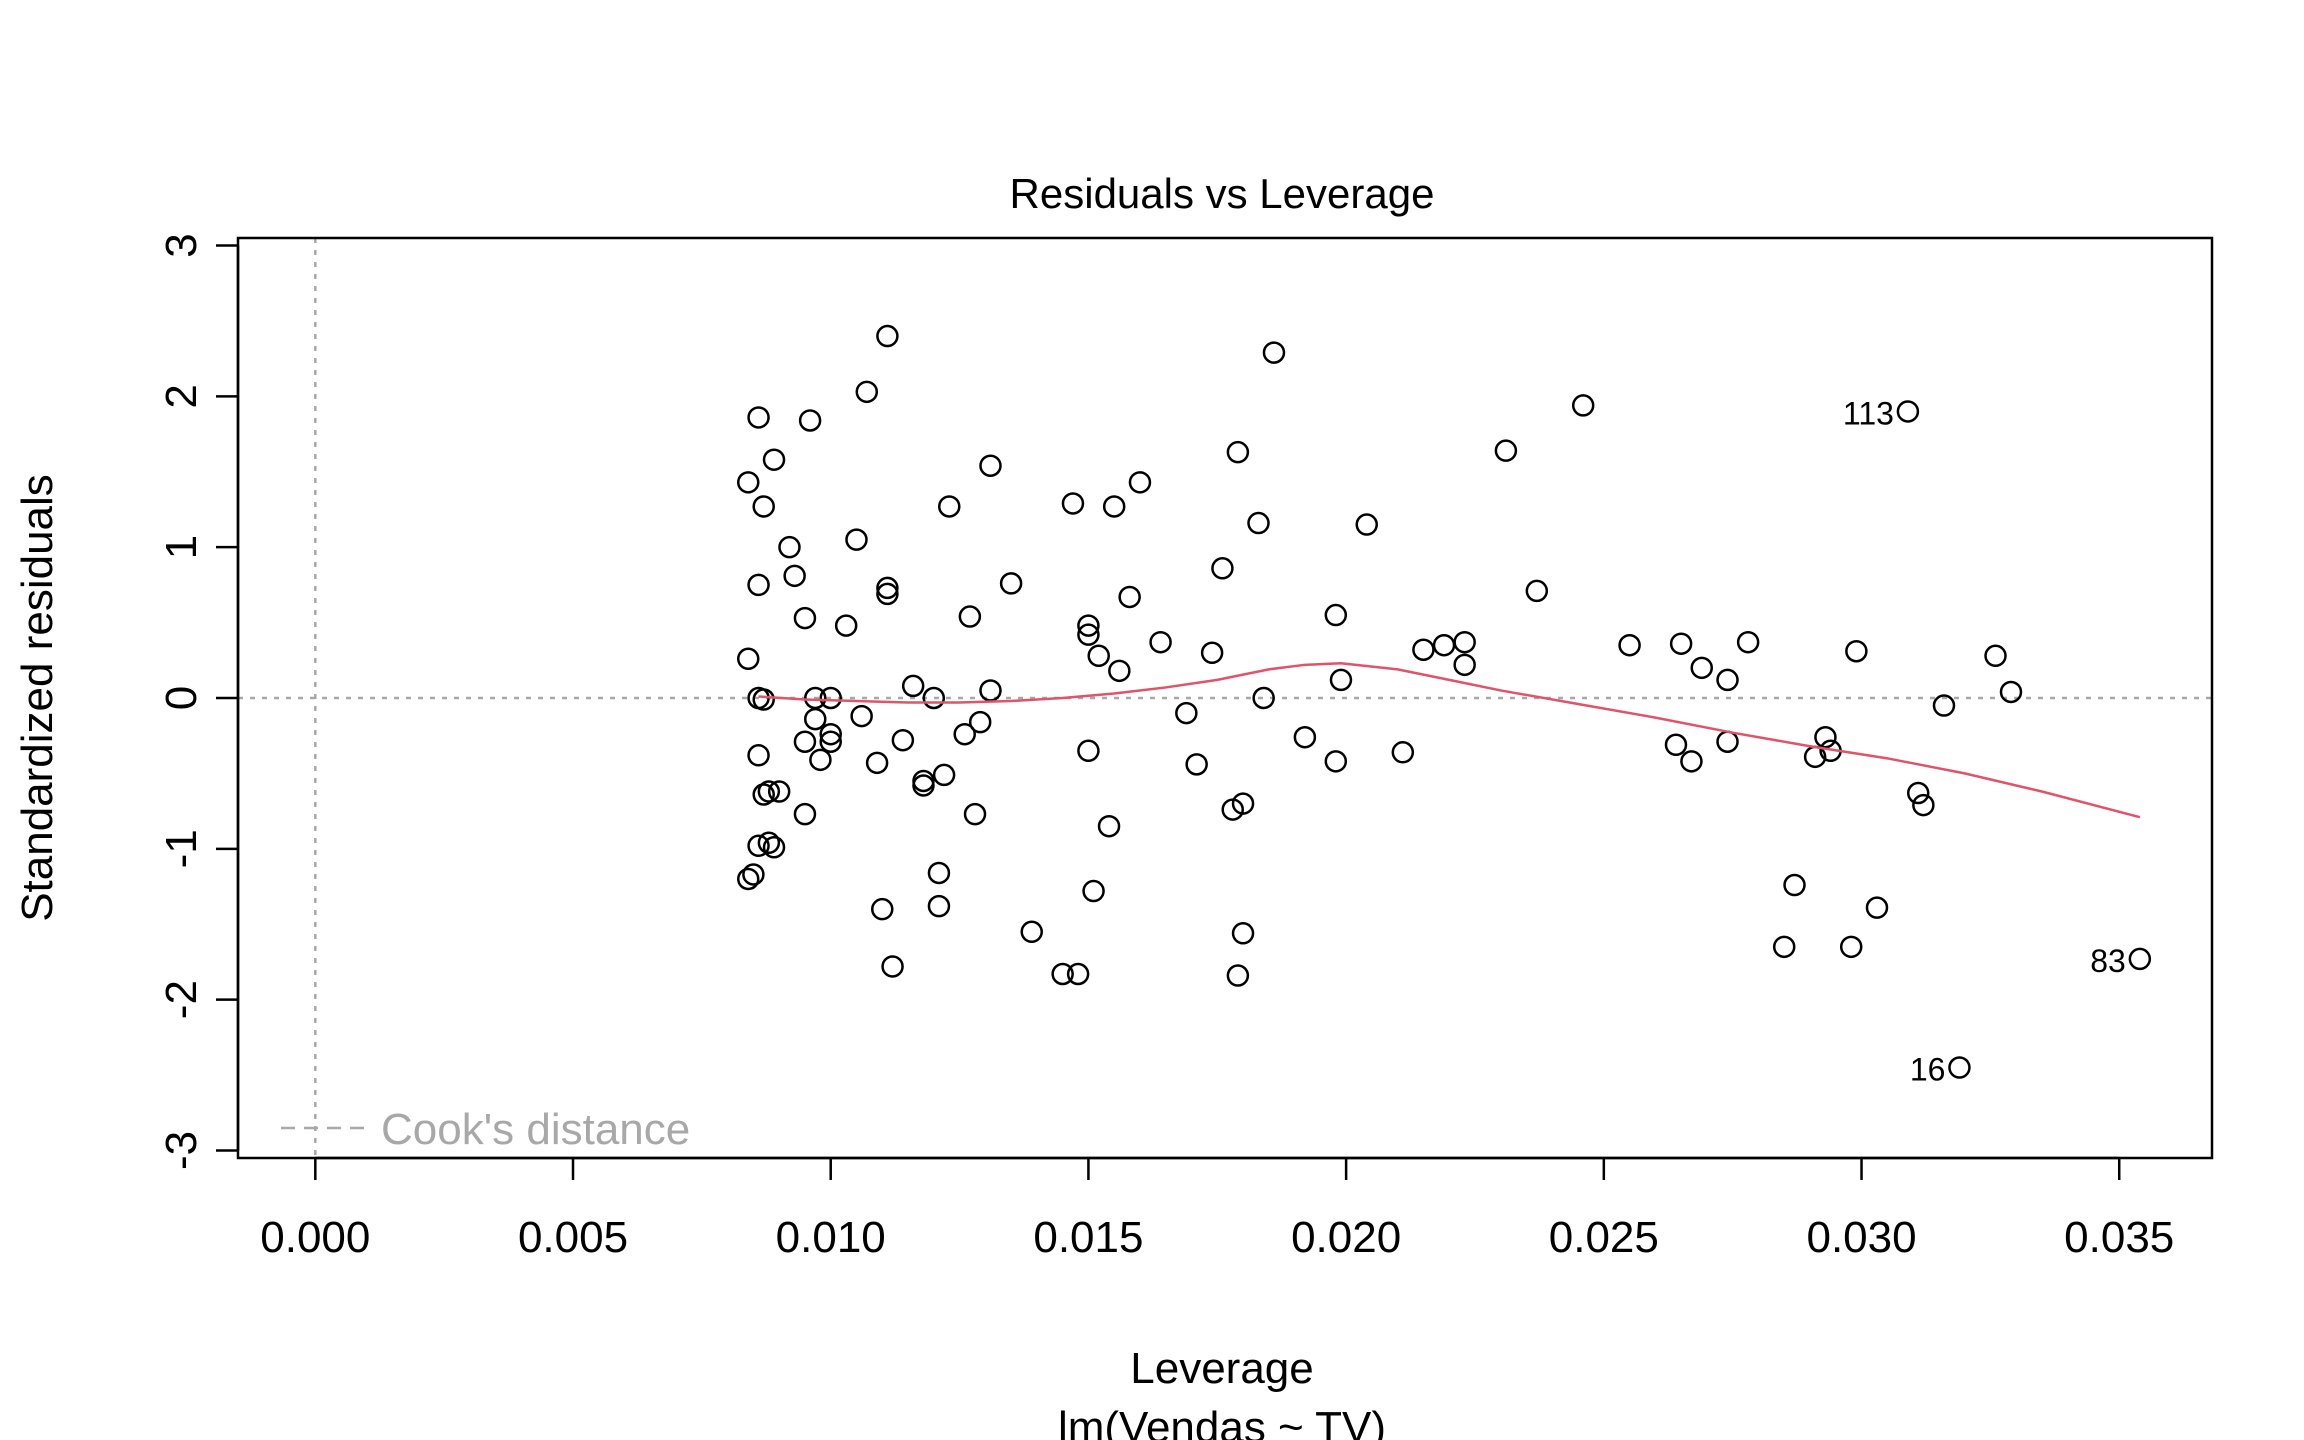  Describe the element at coordinates (1861, 1237) in the screenshot. I see `x-tick-label: 0.030` at that location.